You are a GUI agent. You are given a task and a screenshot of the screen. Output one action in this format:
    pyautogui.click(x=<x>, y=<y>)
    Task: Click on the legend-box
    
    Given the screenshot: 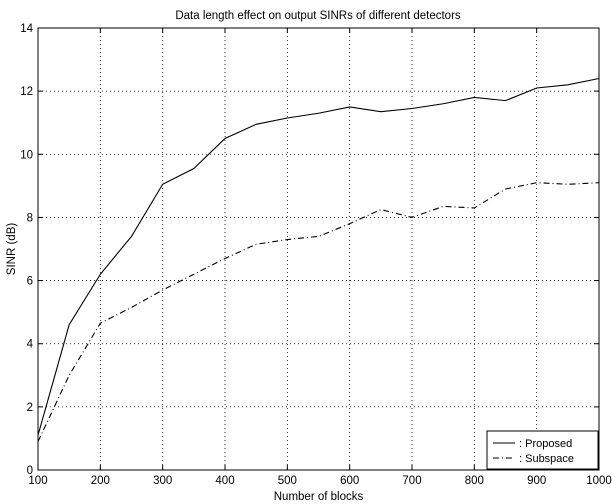 What is the action you would take?
    pyautogui.click(x=542, y=450)
    